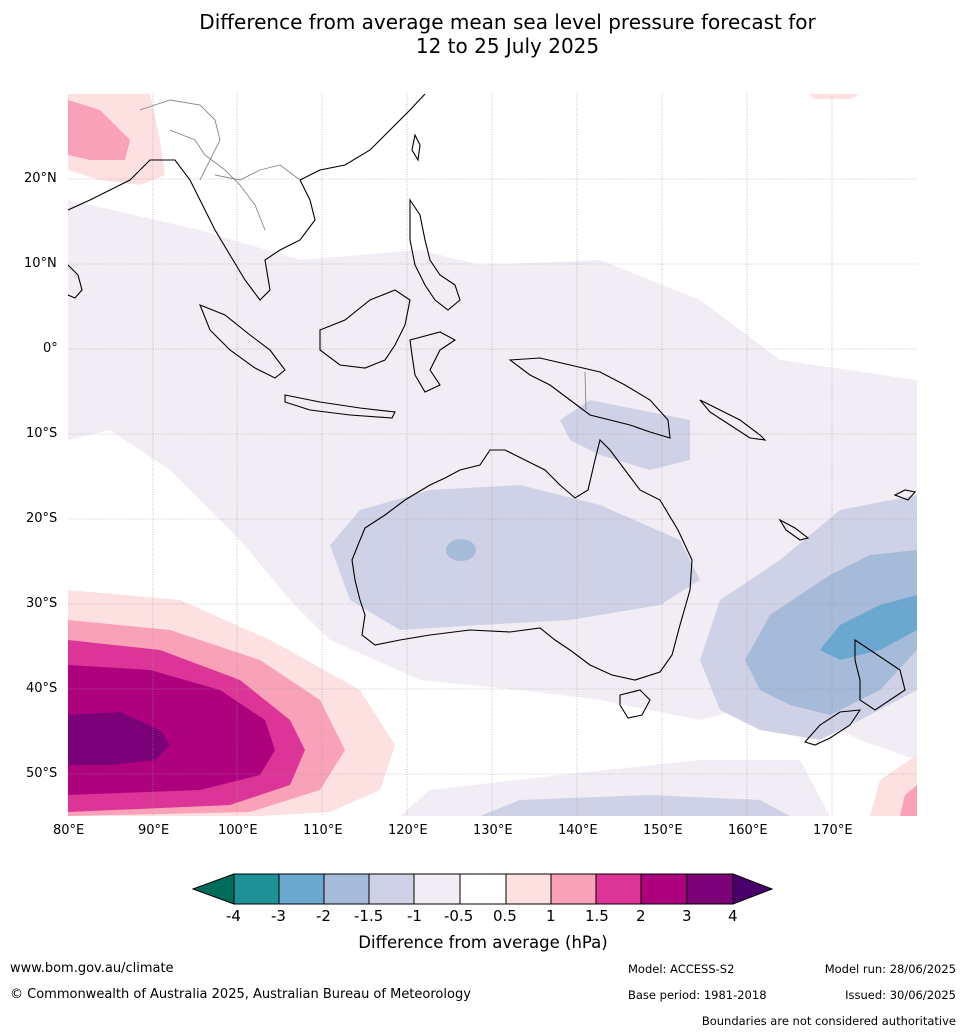  I want to click on borneo-coastline, so click(365, 329).